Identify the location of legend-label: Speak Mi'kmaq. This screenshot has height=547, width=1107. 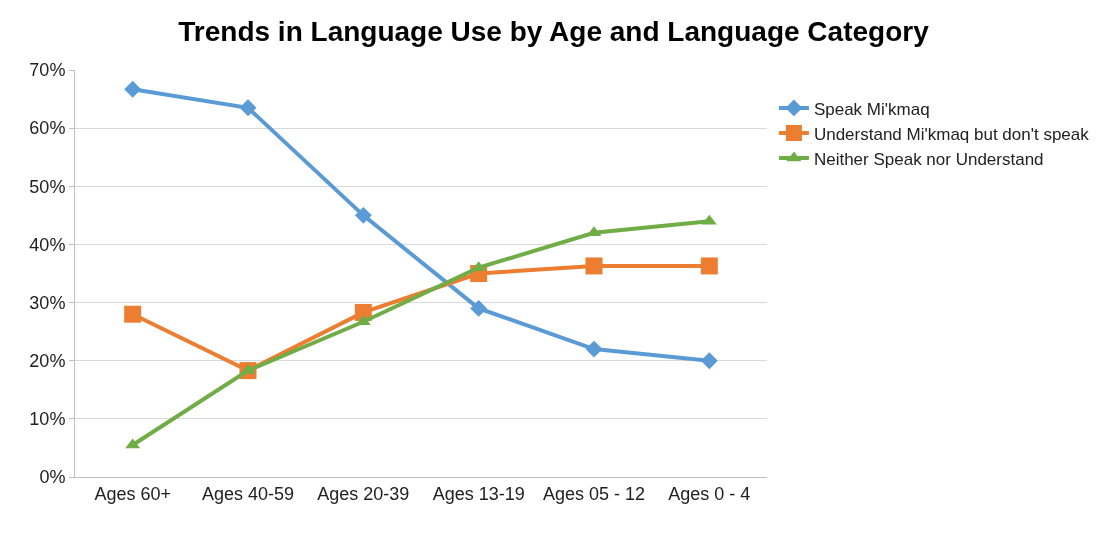
(871, 109).